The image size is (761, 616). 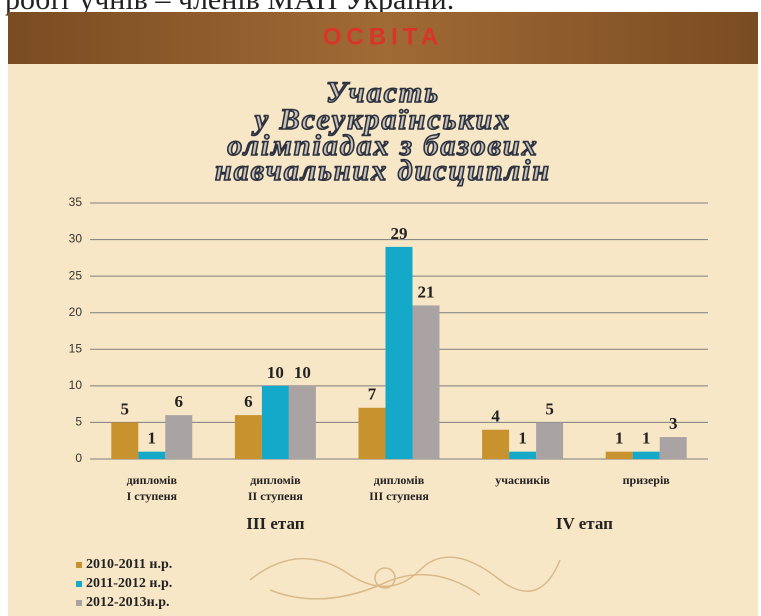 What do you see at coordinates (76, 275) in the screenshot?
I see `y-tick-label: 25` at bounding box center [76, 275].